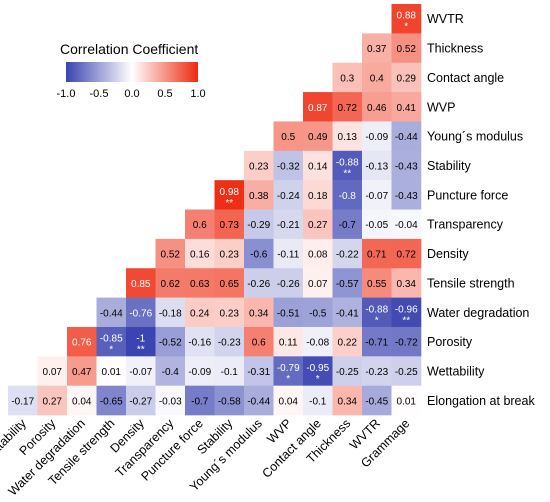  What do you see at coordinates (376, 225) in the screenshot?
I see `cell-value-label: -0.05` at bounding box center [376, 225].